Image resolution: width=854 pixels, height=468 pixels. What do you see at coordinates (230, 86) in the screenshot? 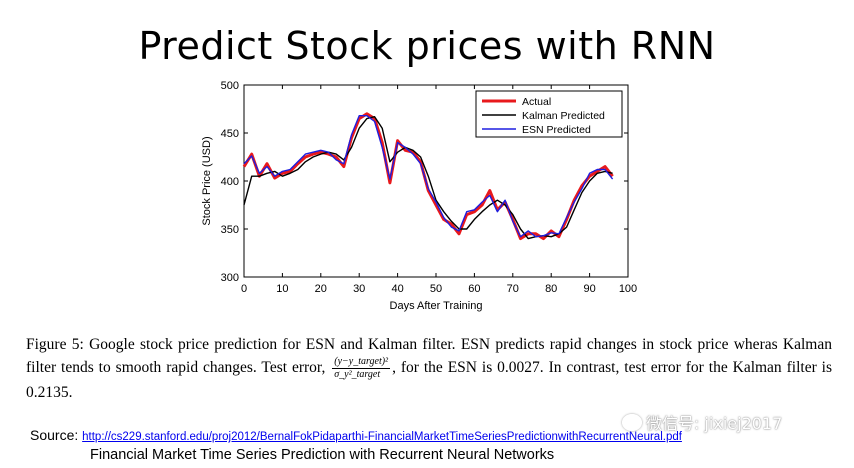
I see `y-tick-label: 500` at bounding box center [230, 86].